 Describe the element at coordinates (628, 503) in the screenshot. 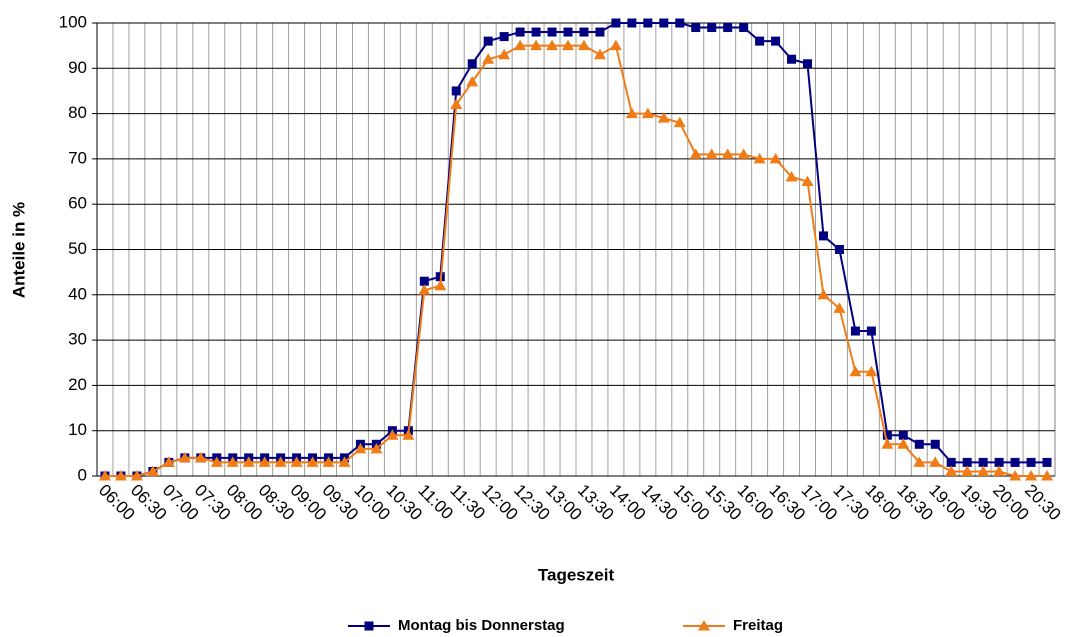

I see `x-tick-label: 14:00` at that location.